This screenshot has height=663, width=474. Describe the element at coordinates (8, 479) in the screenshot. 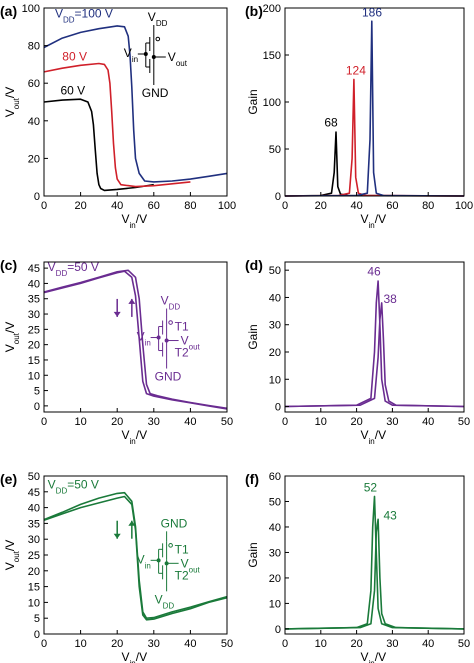

I see `panel-label: (e)` at that location.